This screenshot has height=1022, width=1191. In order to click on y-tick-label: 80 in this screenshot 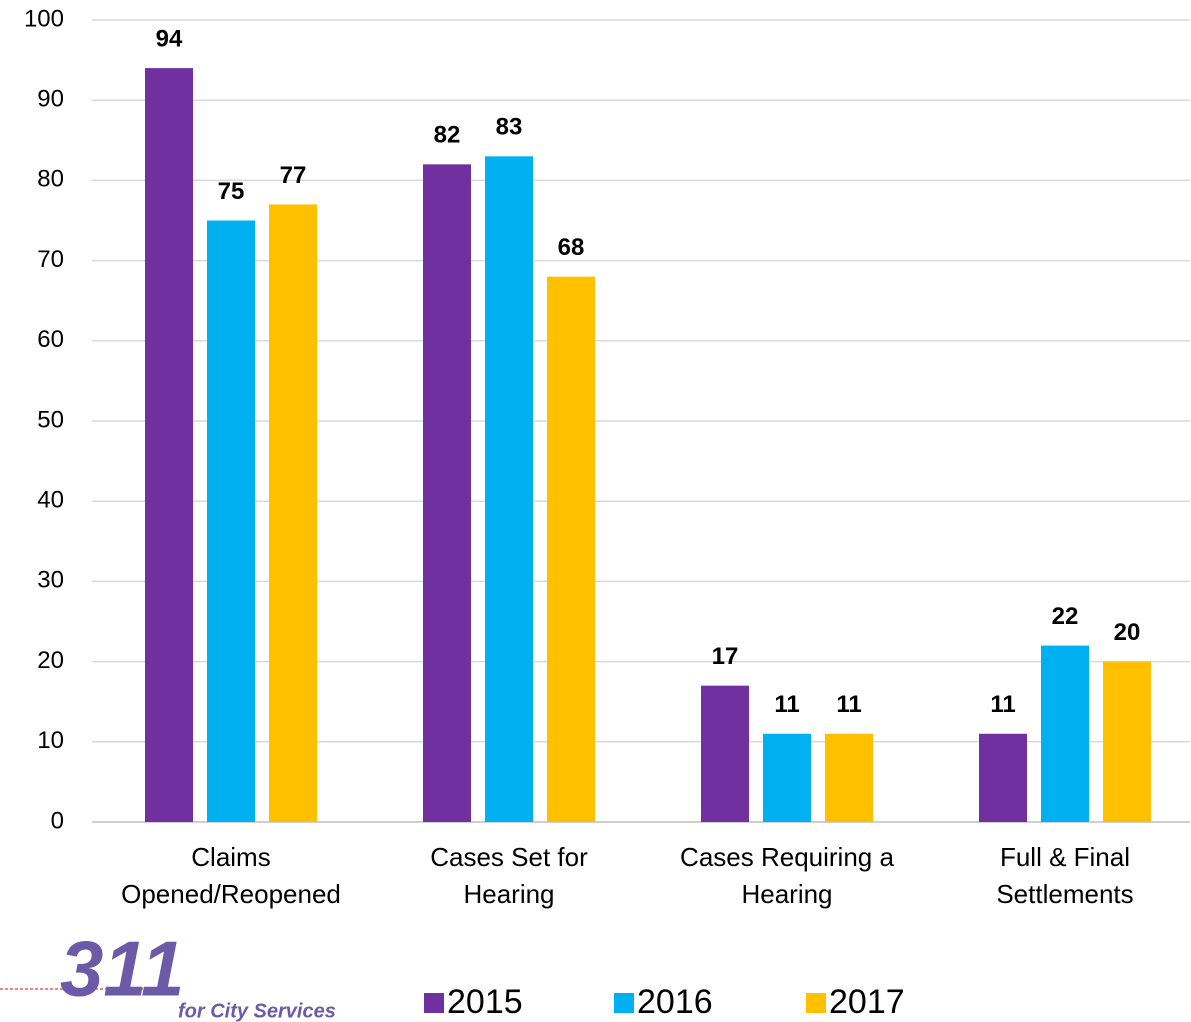, I will do `click(50, 179)`.